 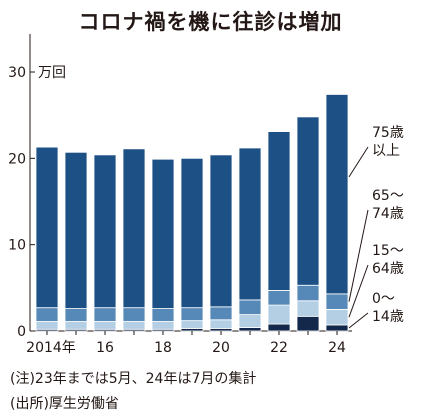 I want to click on legend-label: 0〜, so click(x=383, y=299).